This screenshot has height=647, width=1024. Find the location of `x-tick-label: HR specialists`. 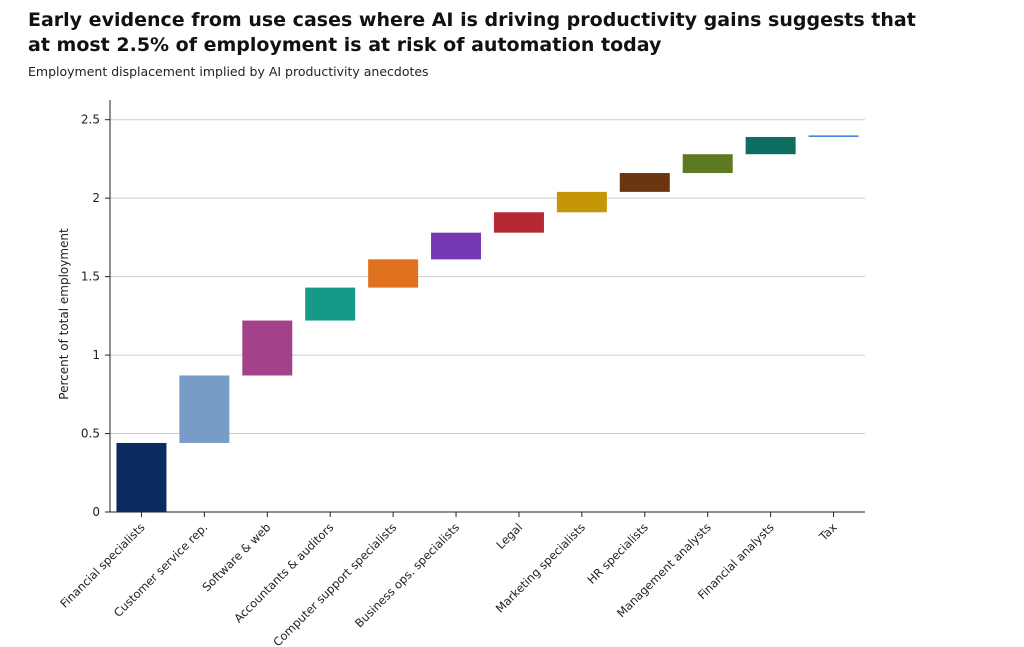

x-tick-label: HR specialists is located at coordinates (617, 553).